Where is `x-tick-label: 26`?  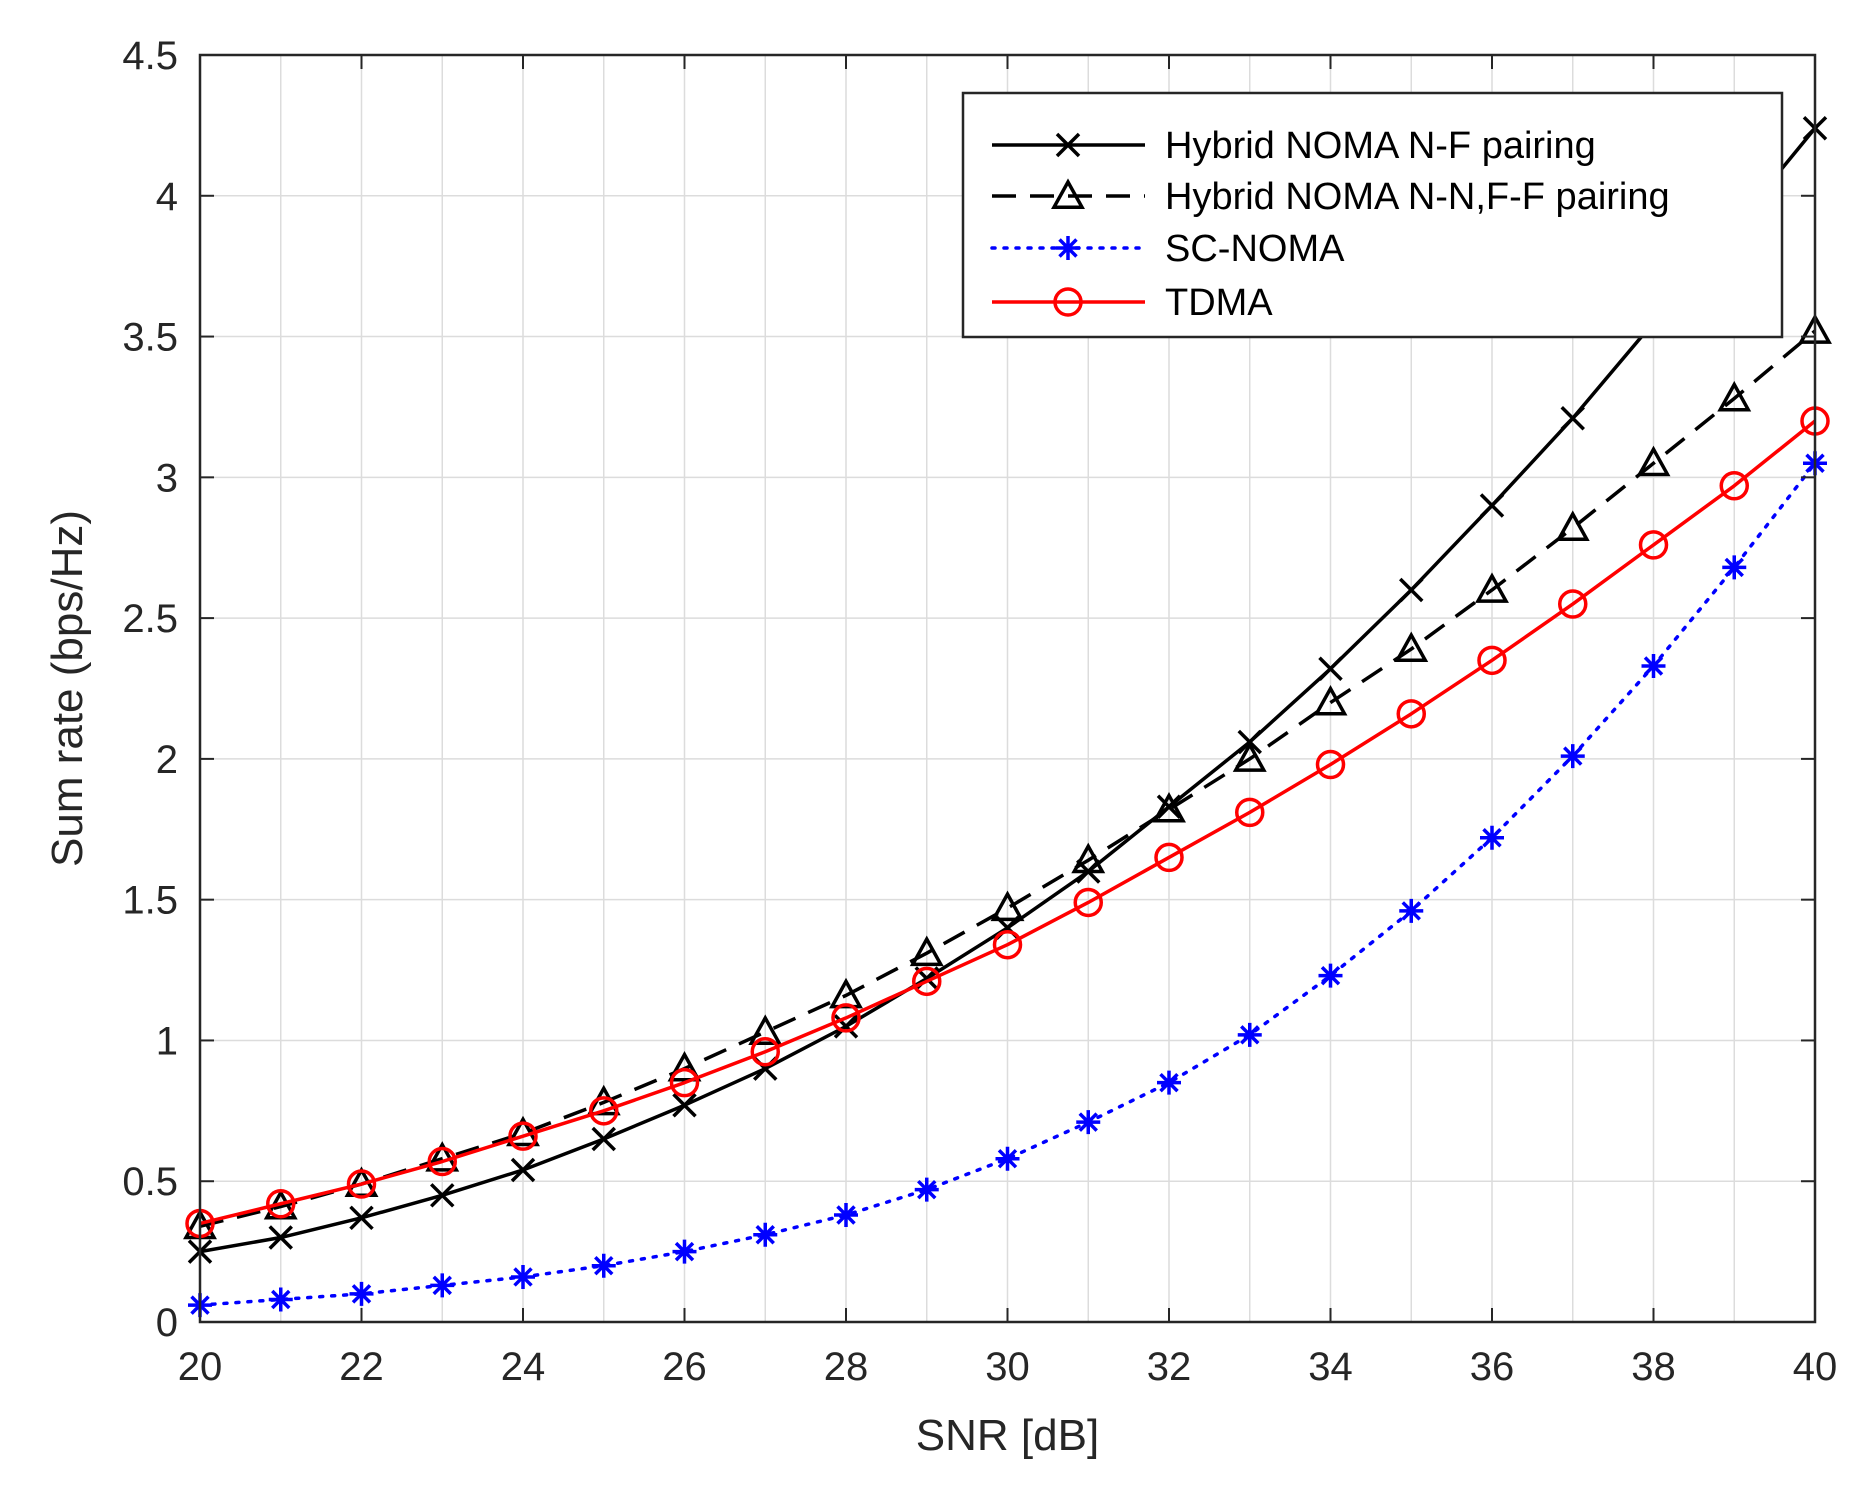 x-tick-label: 26 is located at coordinates (684, 1367).